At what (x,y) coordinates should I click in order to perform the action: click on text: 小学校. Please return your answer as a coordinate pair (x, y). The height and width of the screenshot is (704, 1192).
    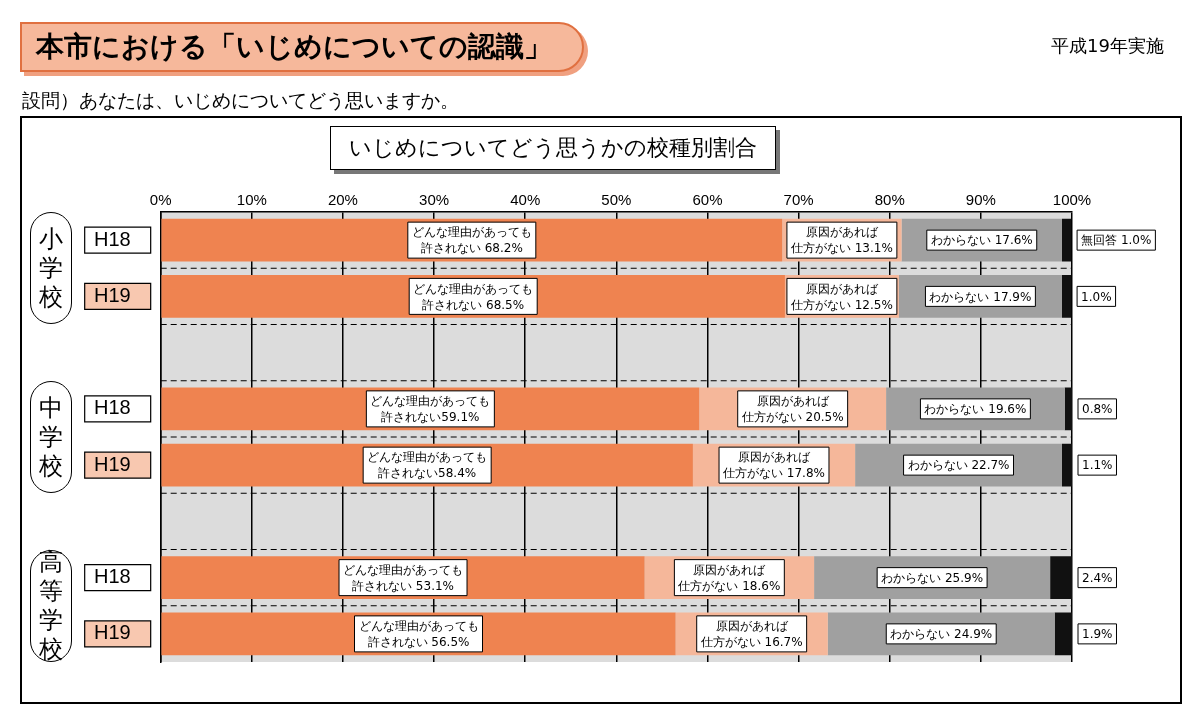
    Looking at the image, I should click on (51, 268).